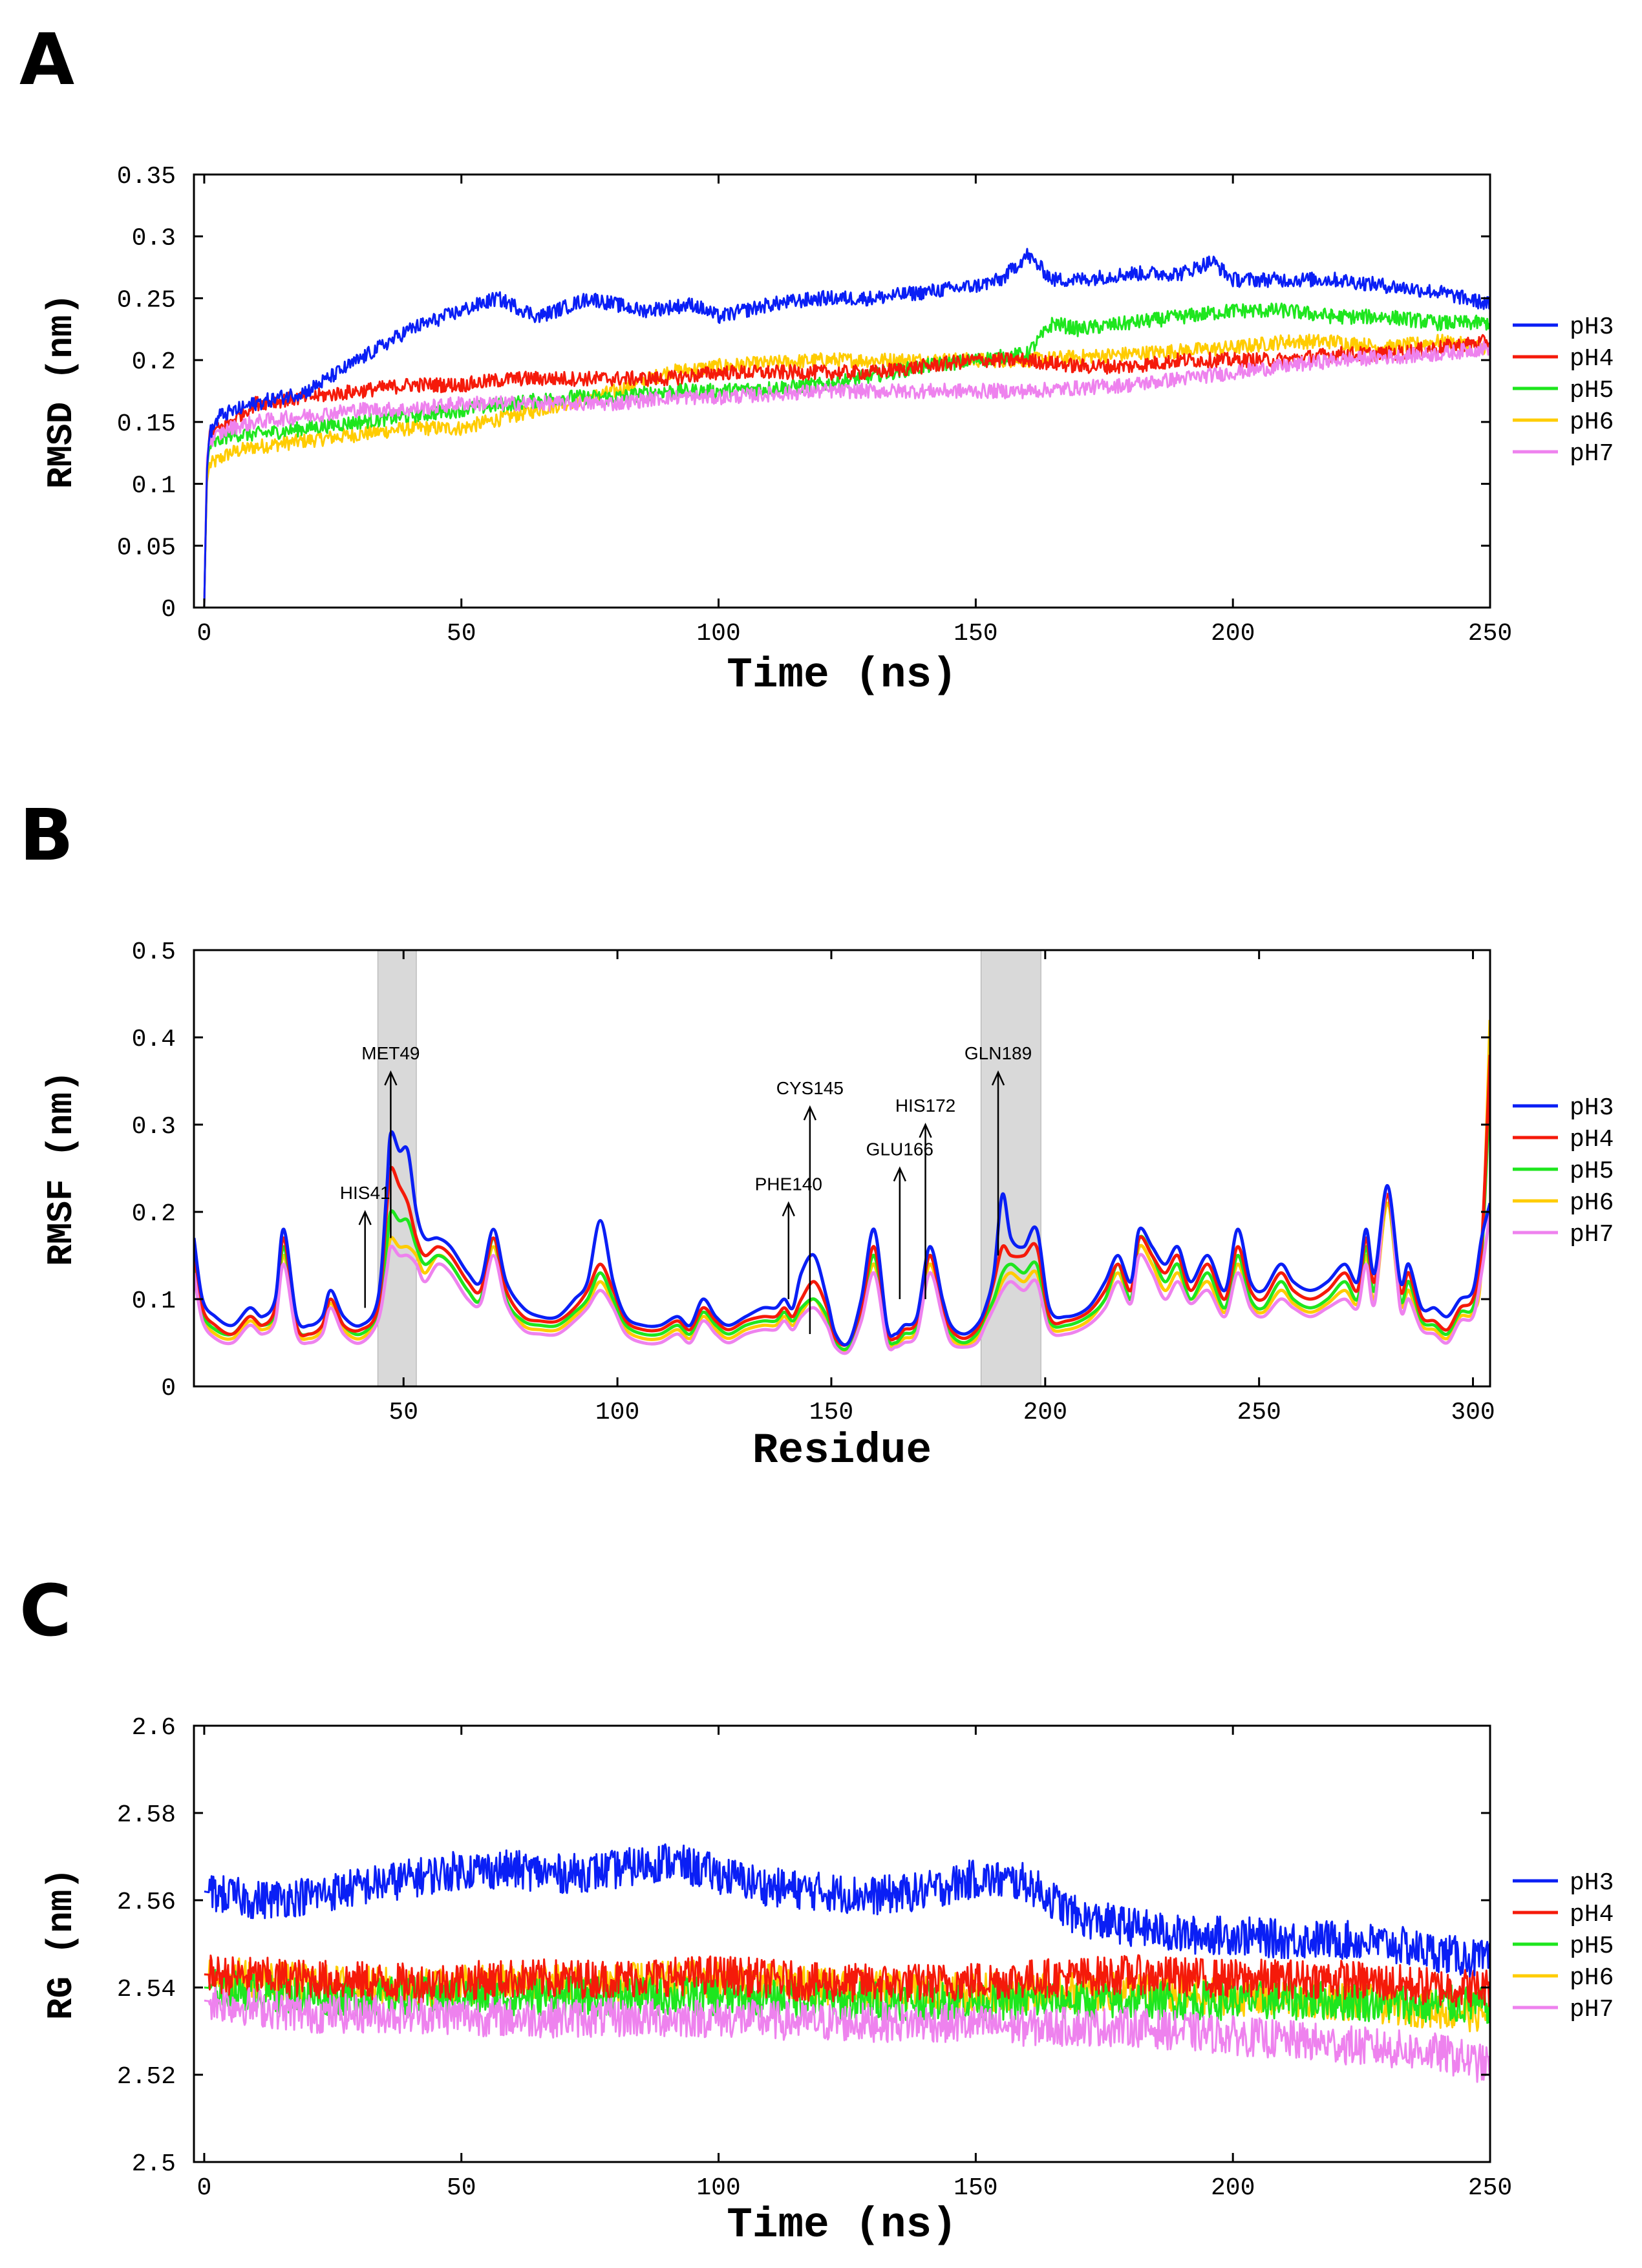 The width and height of the screenshot is (1642, 2268). What do you see at coordinates (1011, 1168) in the screenshot?
I see `shaded-region` at bounding box center [1011, 1168].